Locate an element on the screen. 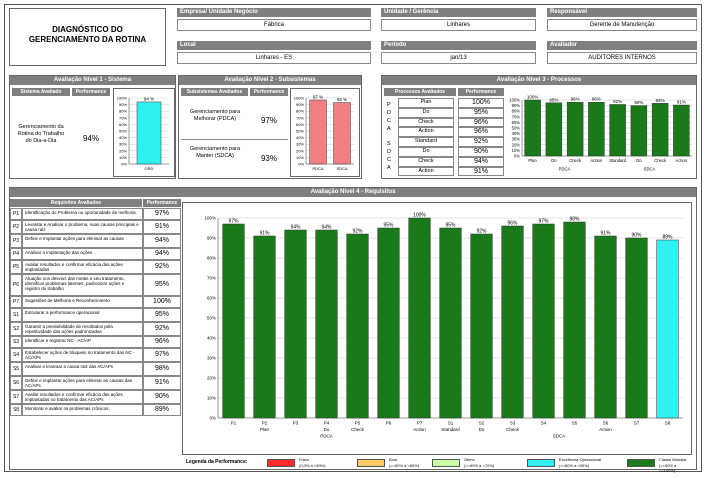  x-tick-label: S6 is located at coordinates (606, 423).